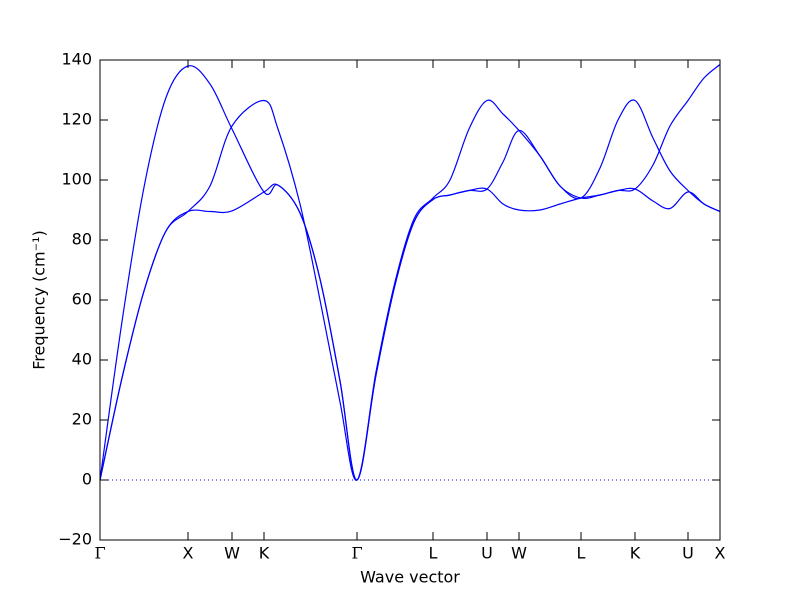 Image resolution: width=800 pixels, height=600 pixels. What do you see at coordinates (75, 539) in the screenshot?
I see `y-tick-label: −20` at bounding box center [75, 539].